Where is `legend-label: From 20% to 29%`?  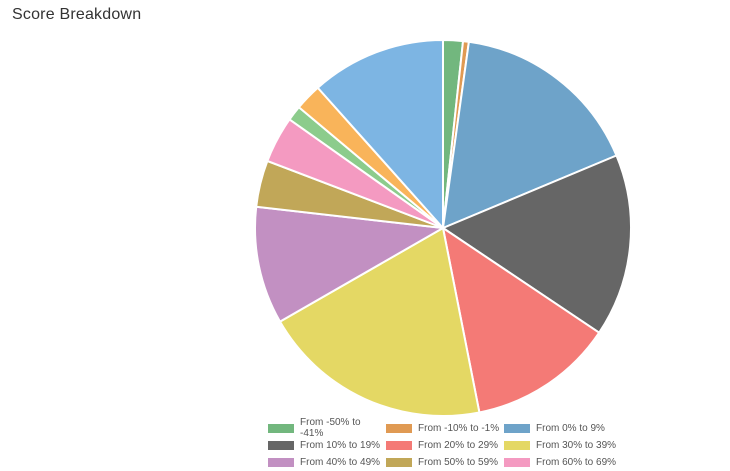
legend-label: From 20% to 29% is located at coordinates (458, 445).